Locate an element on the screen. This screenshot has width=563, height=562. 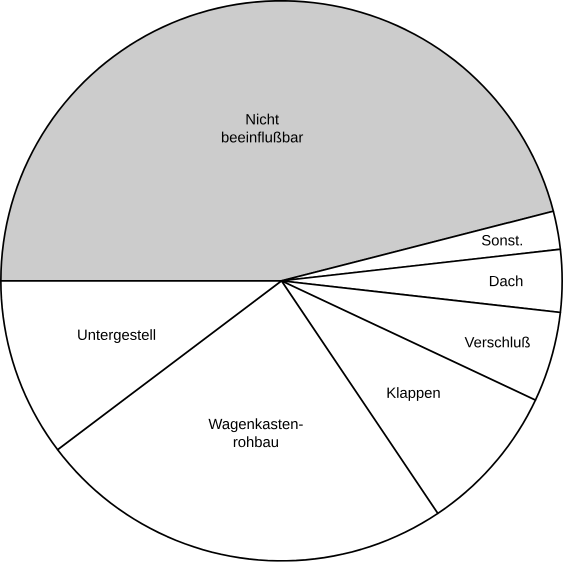
slice-label: Sonst. is located at coordinates (502, 240).